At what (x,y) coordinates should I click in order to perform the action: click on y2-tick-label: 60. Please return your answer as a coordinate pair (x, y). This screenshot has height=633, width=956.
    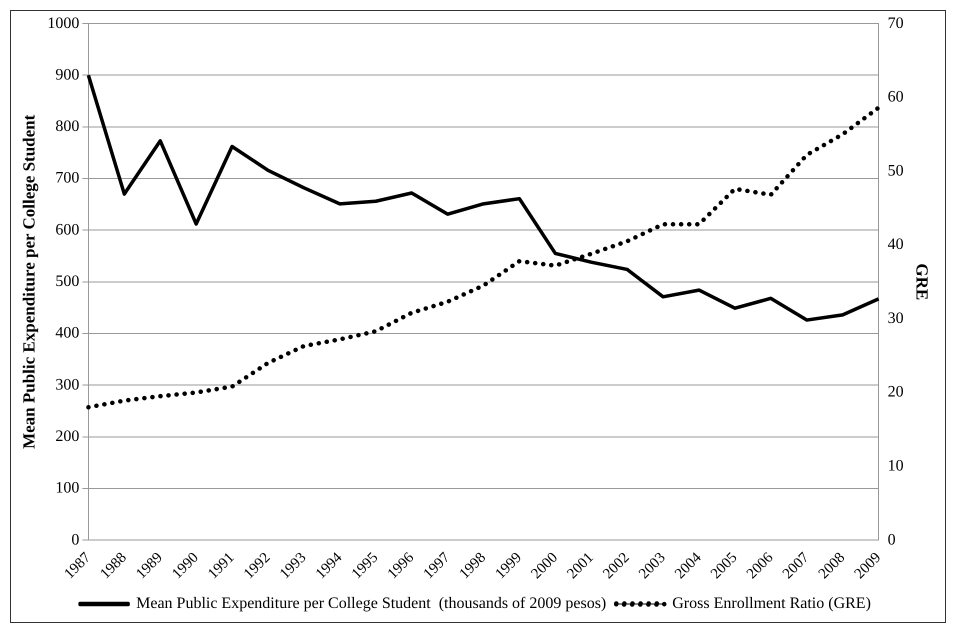
    Looking at the image, I should click on (896, 97).